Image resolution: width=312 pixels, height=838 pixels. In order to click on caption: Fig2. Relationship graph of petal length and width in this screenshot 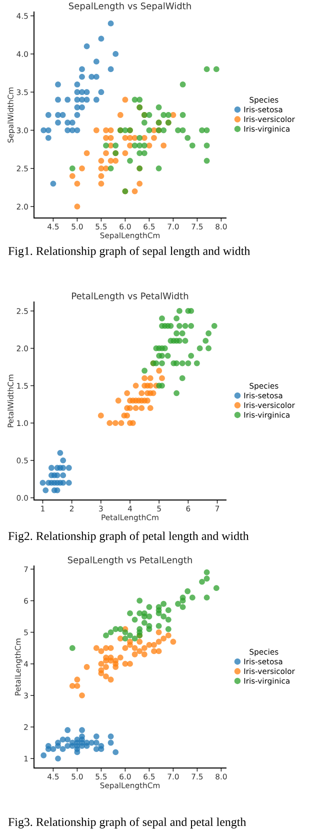, I will do `click(128, 537)`.